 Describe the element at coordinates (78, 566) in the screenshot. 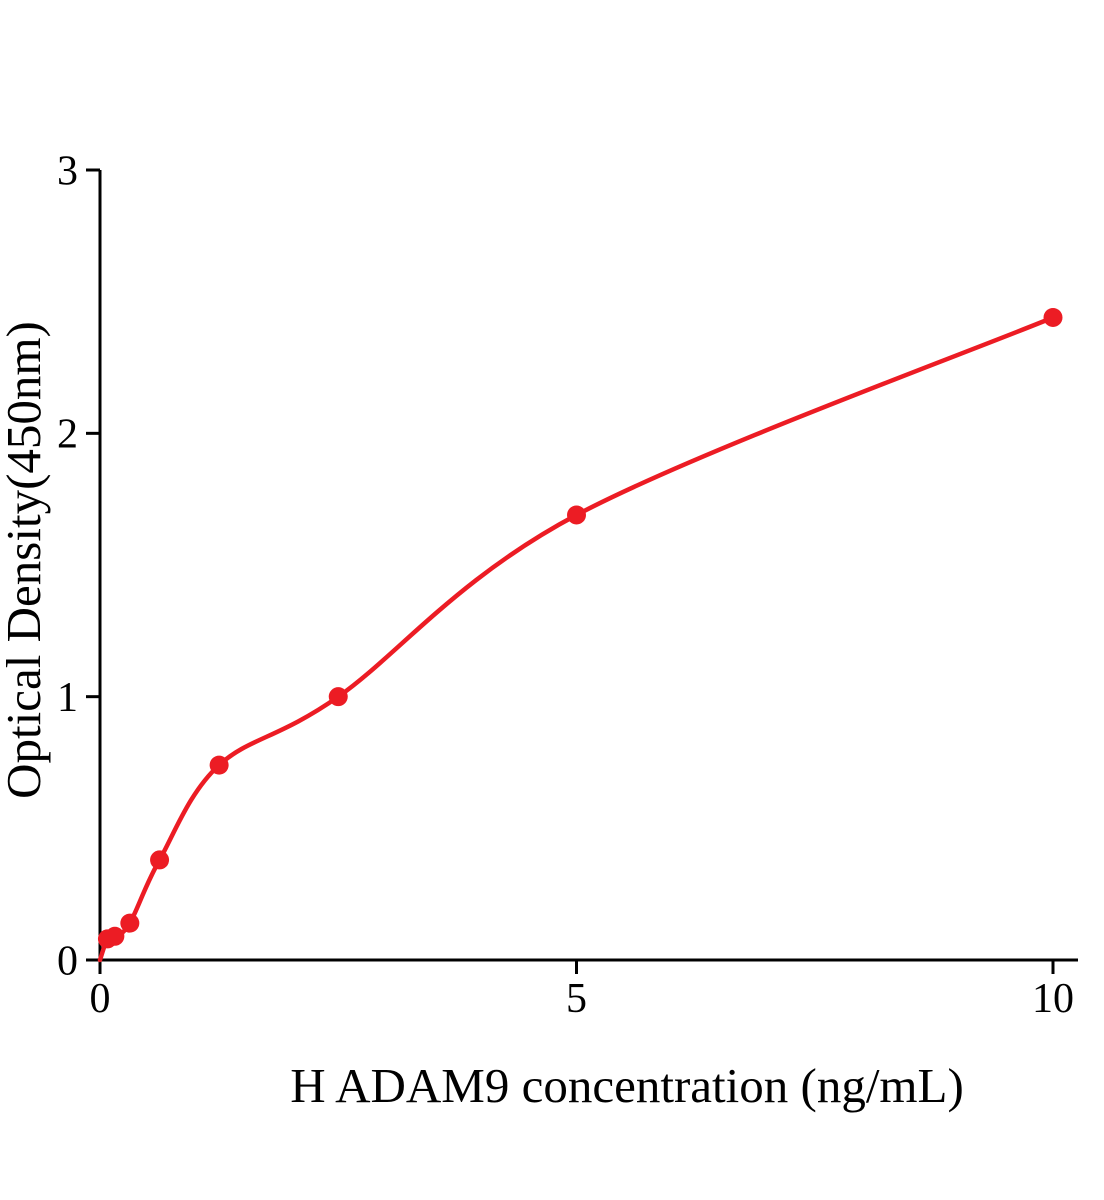

I see `y-axis-ticks: 0 1 2 3` at that location.